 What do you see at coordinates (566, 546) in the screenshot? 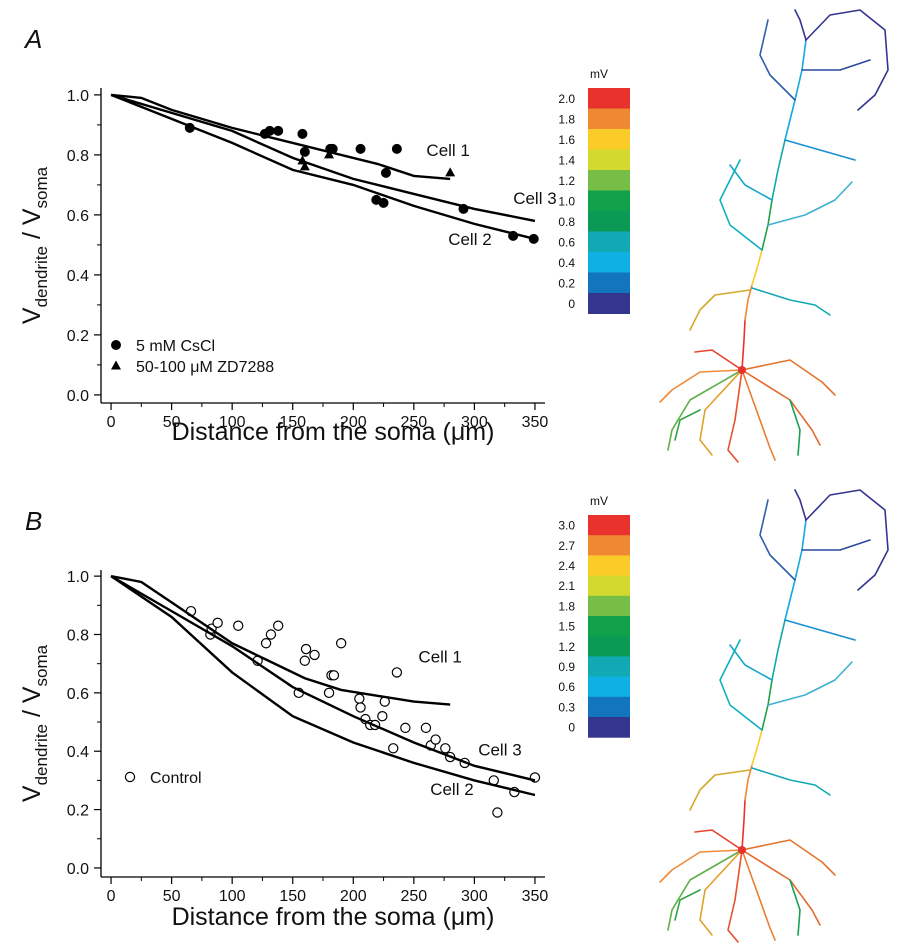
I see `colorbar-label: 2.7` at bounding box center [566, 546].